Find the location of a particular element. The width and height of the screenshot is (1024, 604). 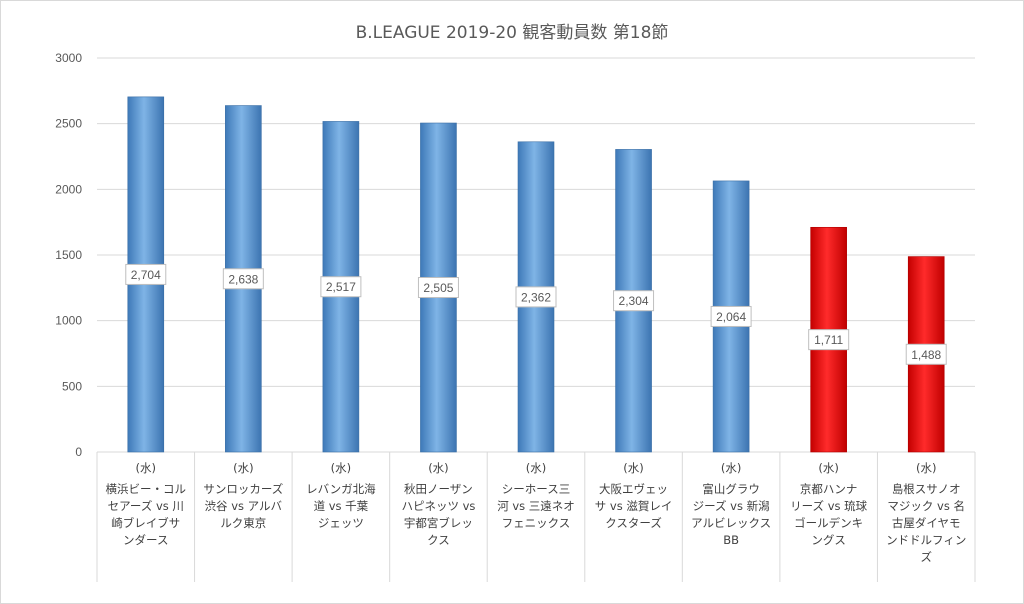

category-match-line: 河 vs 三遠ネオ is located at coordinates (536, 506).